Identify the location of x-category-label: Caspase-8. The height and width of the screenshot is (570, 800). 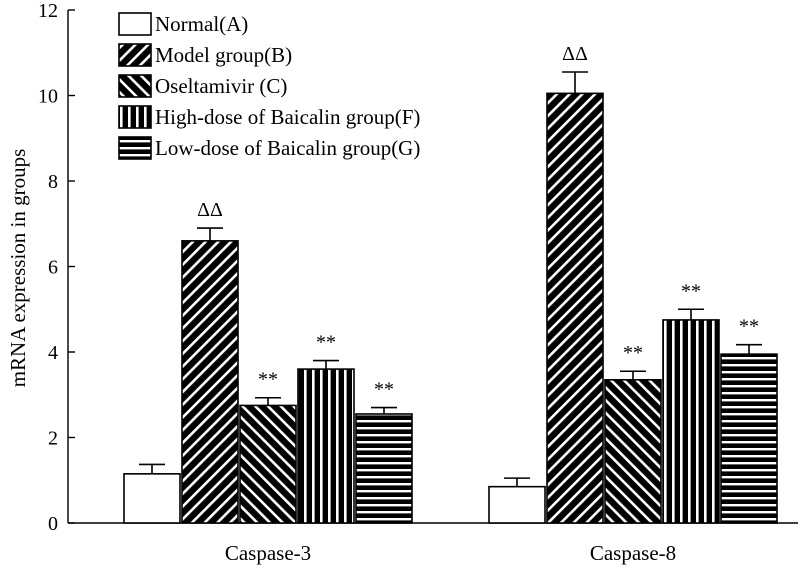
(633, 553).